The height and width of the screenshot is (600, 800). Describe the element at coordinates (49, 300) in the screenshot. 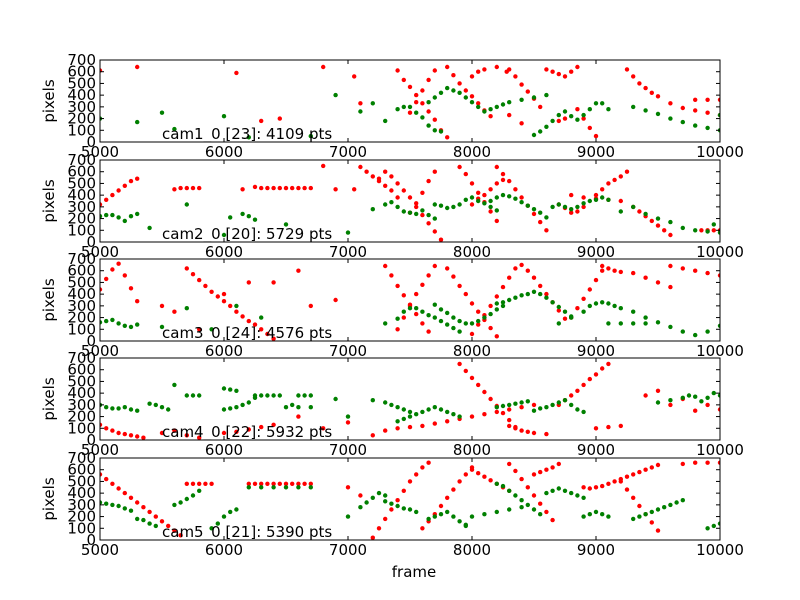

I see `y-axis-label: pixels` at that location.